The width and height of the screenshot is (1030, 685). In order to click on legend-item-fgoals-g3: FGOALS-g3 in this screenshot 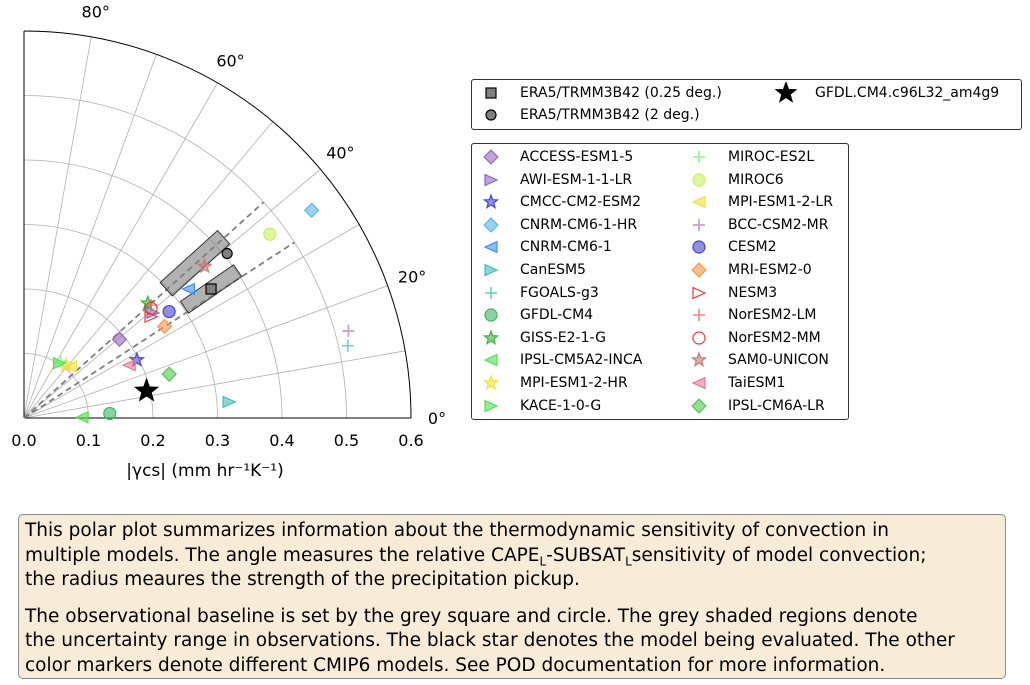, I will do `click(539, 293)`.